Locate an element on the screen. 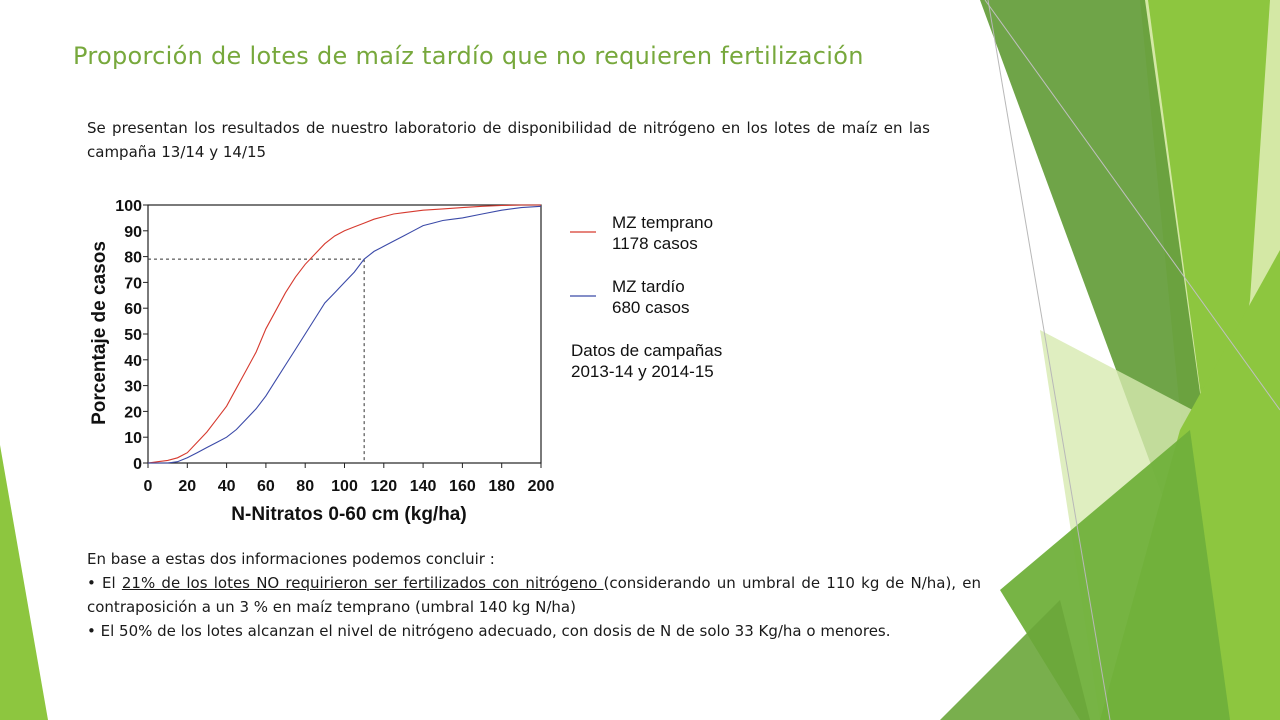 This screenshot has height=720, width=1280. legend-count-temprano: 1178 casos is located at coordinates (655, 243).